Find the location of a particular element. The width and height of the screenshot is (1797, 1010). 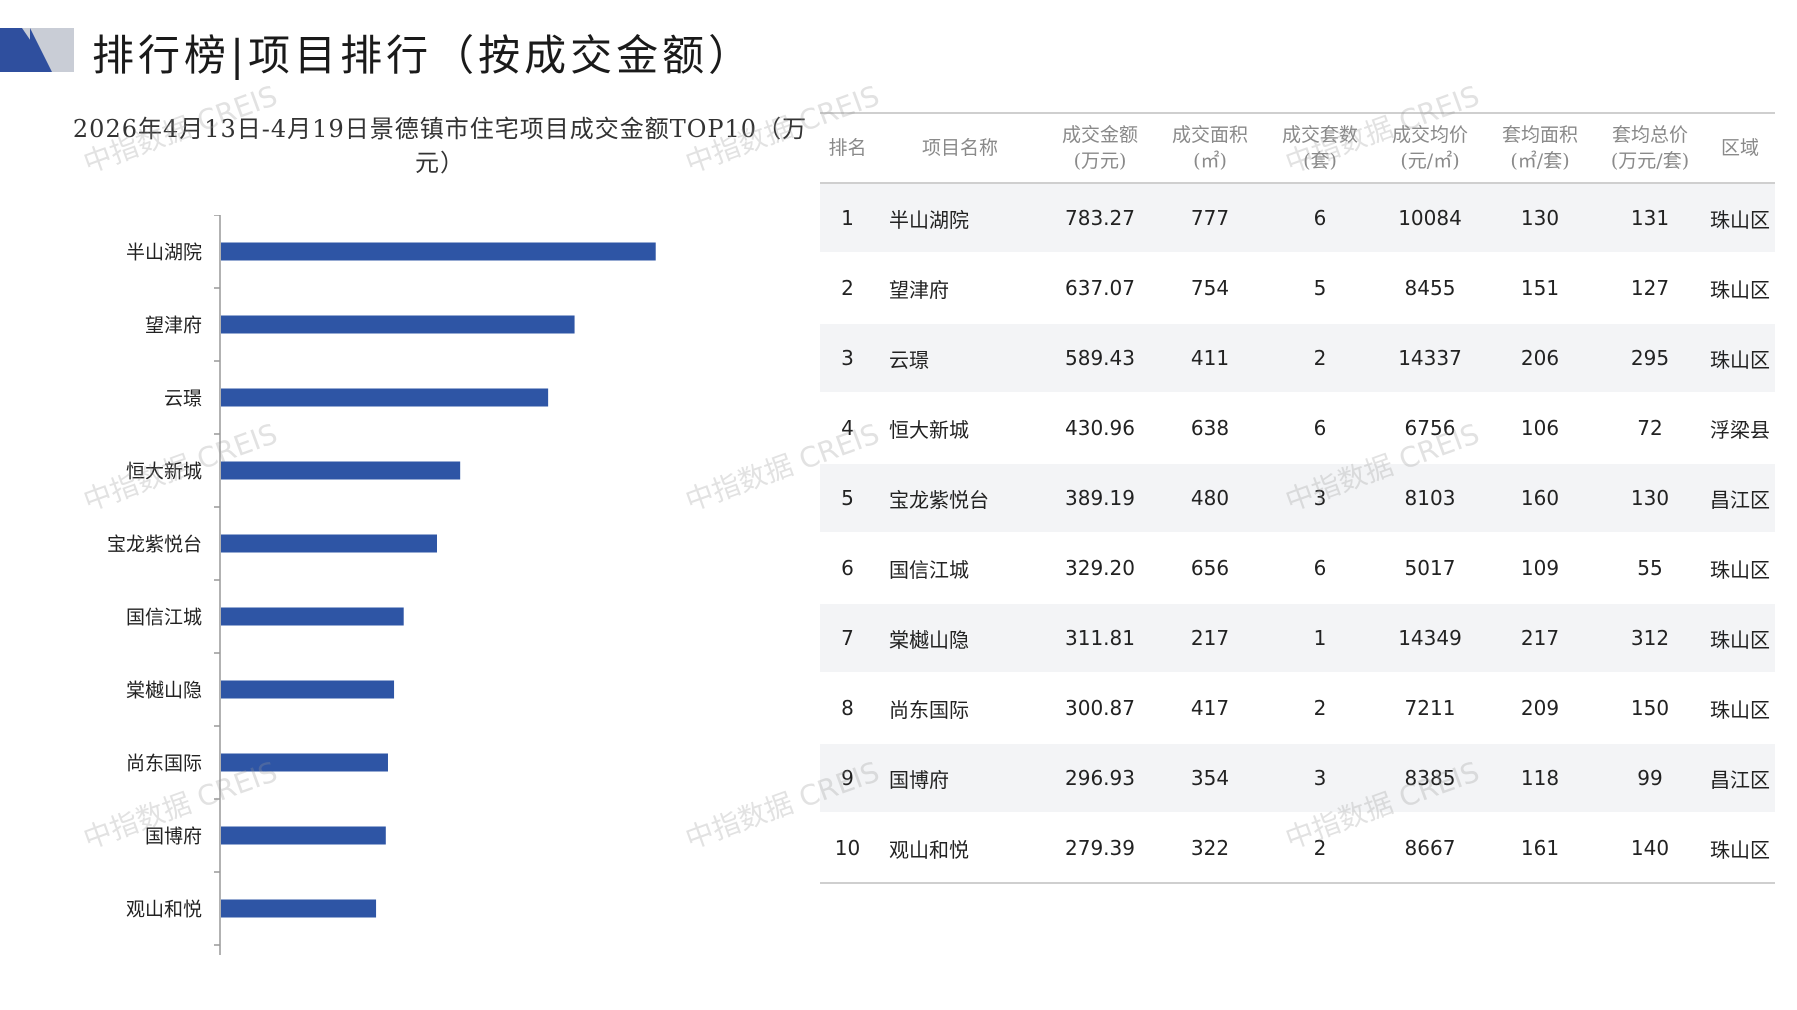

table-cell: 国信江城 is located at coordinates (960, 568).